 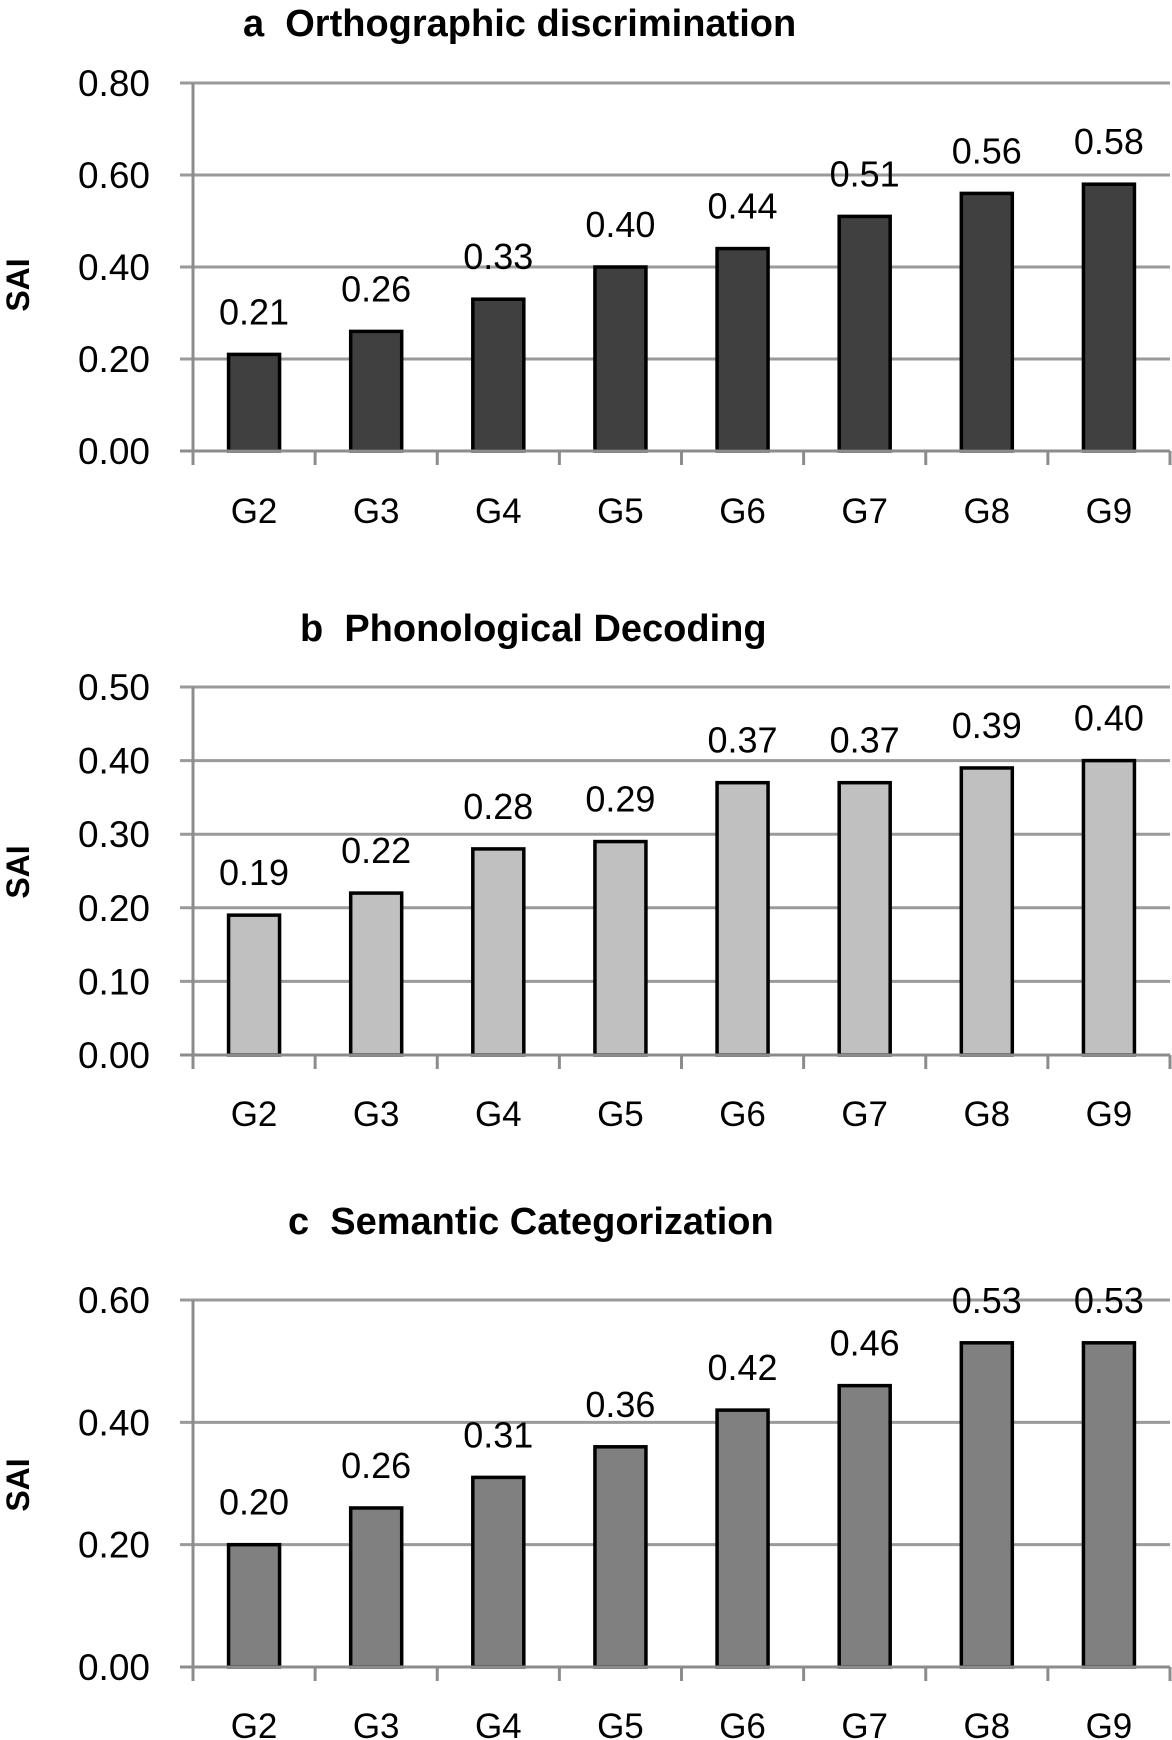 I want to click on y-tick-label: 0.80, so click(x=114, y=83).